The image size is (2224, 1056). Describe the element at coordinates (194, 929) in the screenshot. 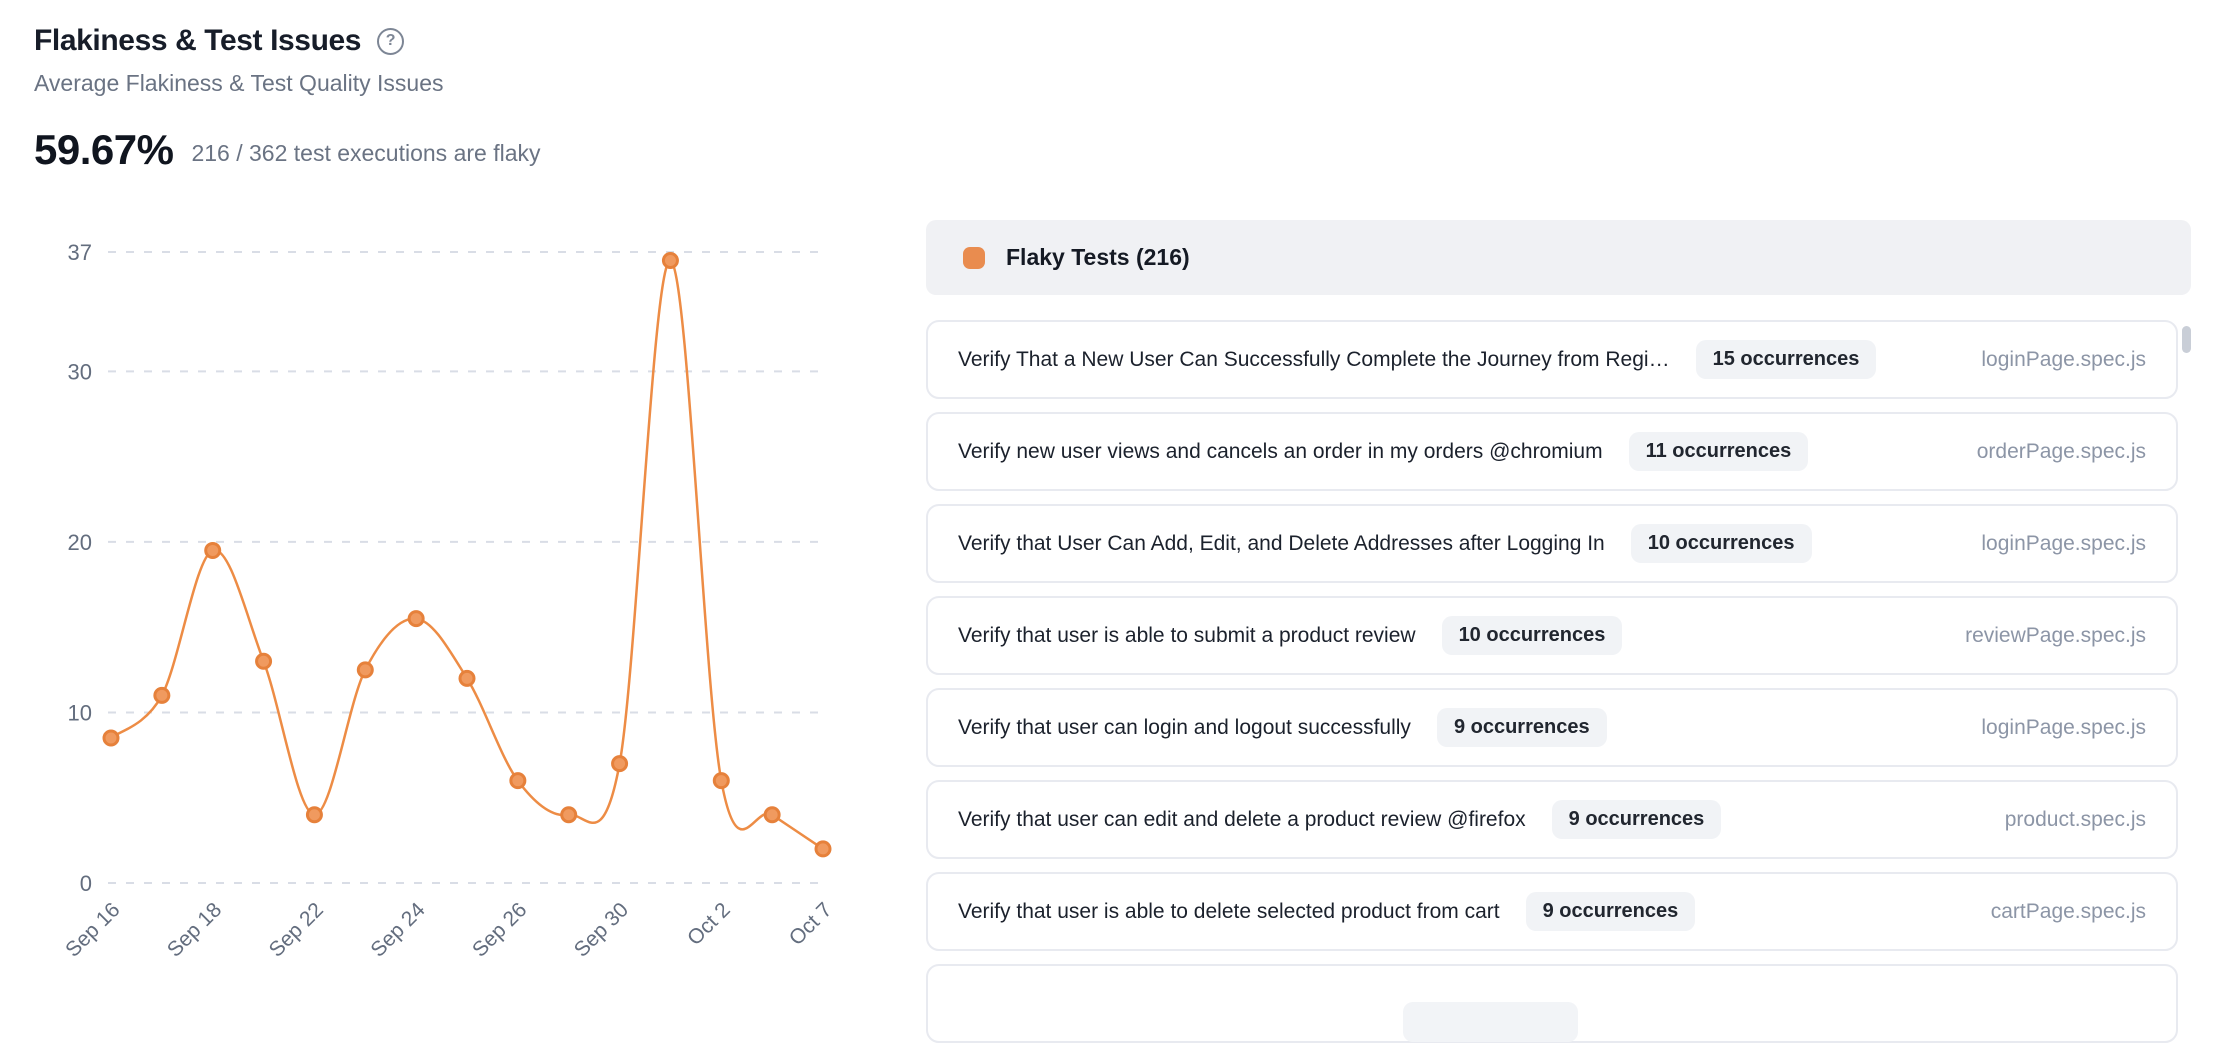

I see `x-axis-label: Sep 18` at that location.